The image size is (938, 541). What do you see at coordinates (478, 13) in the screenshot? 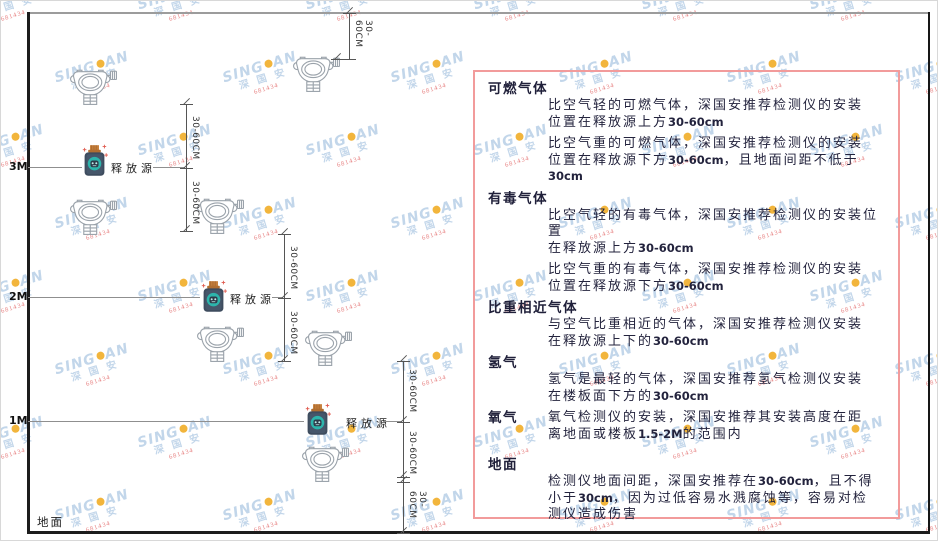
I see `ceiling-line` at bounding box center [478, 13].